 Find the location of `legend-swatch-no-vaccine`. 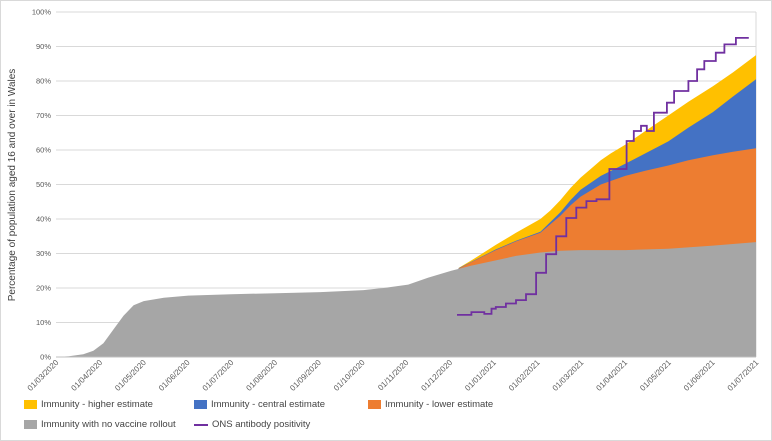

legend-swatch-no-vaccine is located at coordinates (30, 424).